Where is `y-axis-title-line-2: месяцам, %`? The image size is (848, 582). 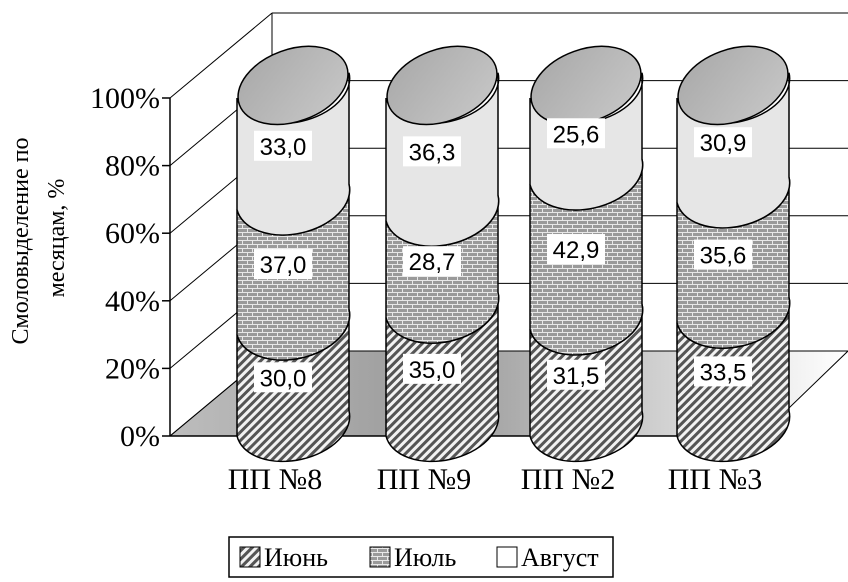 y-axis-title-line-2: месяцам, % is located at coordinates (57, 238).